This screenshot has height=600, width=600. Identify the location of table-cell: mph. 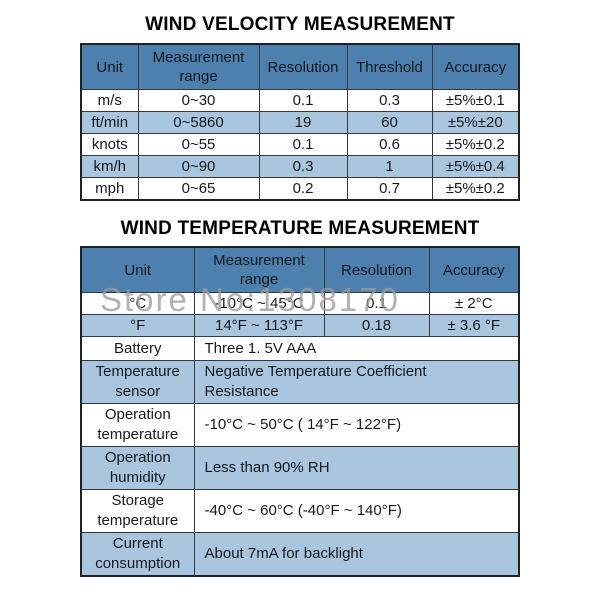
(109, 189).